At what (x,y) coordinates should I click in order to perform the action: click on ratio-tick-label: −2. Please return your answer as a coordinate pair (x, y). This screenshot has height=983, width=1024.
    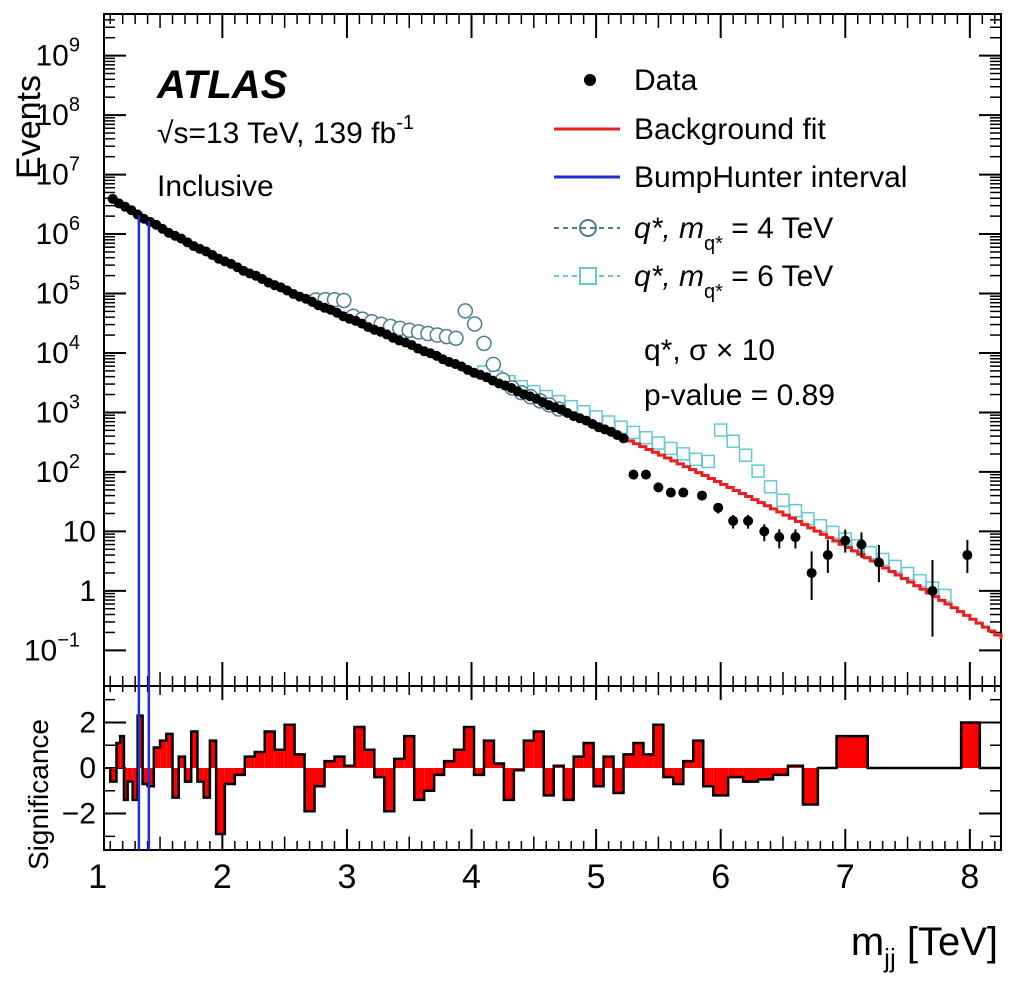
    Looking at the image, I should click on (79, 814).